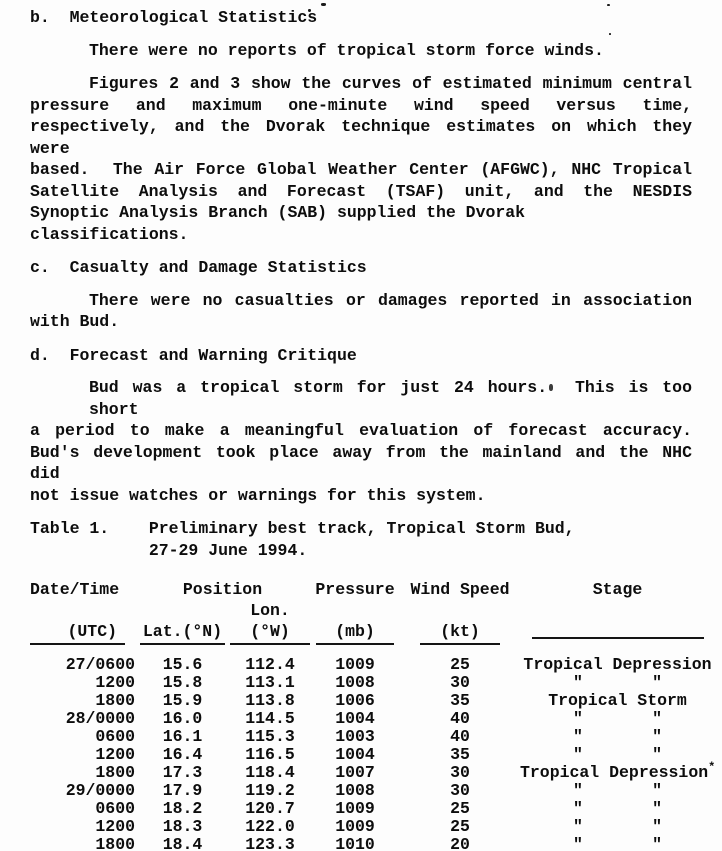  What do you see at coordinates (460, 624) in the screenshot?
I see `column-header-kt: (kt)` at bounding box center [460, 624].